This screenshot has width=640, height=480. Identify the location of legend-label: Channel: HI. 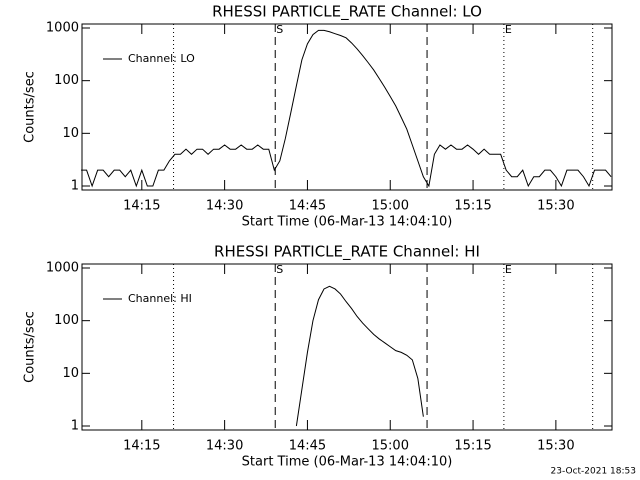
(160, 298).